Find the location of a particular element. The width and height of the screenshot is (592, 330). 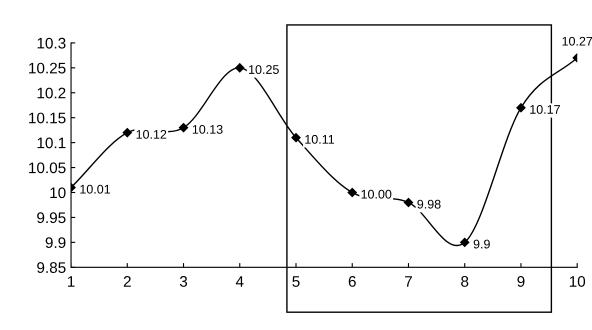

x-tick-label: 10 is located at coordinates (578, 281).